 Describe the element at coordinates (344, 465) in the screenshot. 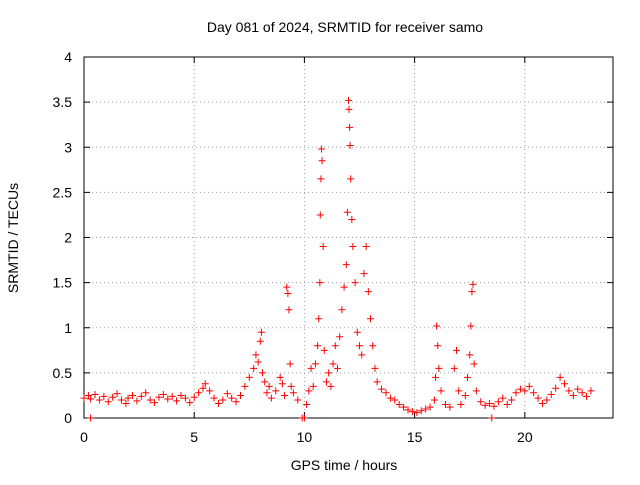

I see `x-axis-label: GPS time / hours` at that location.